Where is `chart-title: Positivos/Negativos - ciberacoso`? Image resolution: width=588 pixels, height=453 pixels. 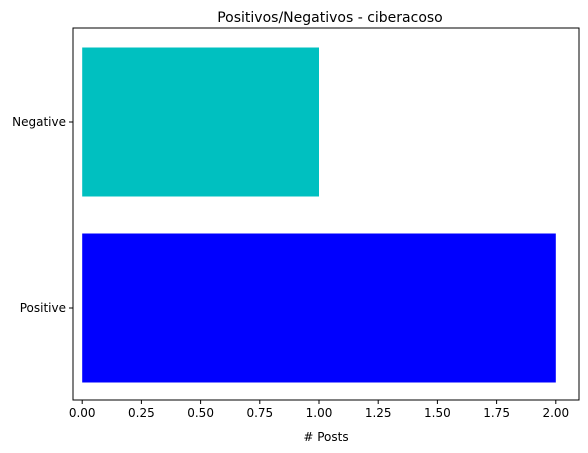 chart-title: Positivos/Negativos - ciberacoso is located at coordinates (330, 18).